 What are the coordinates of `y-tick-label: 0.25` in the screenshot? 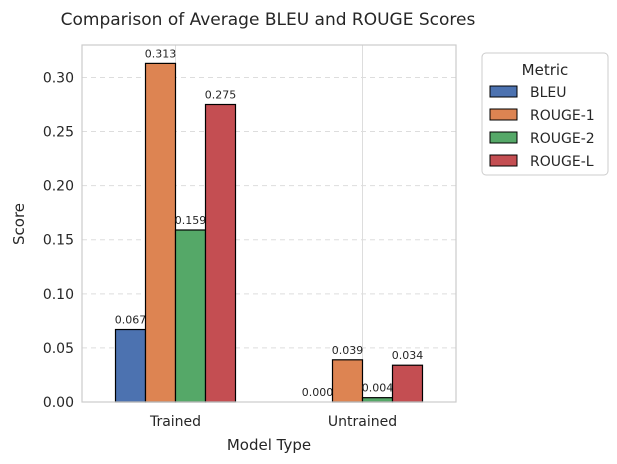 It's located at (58, 133).